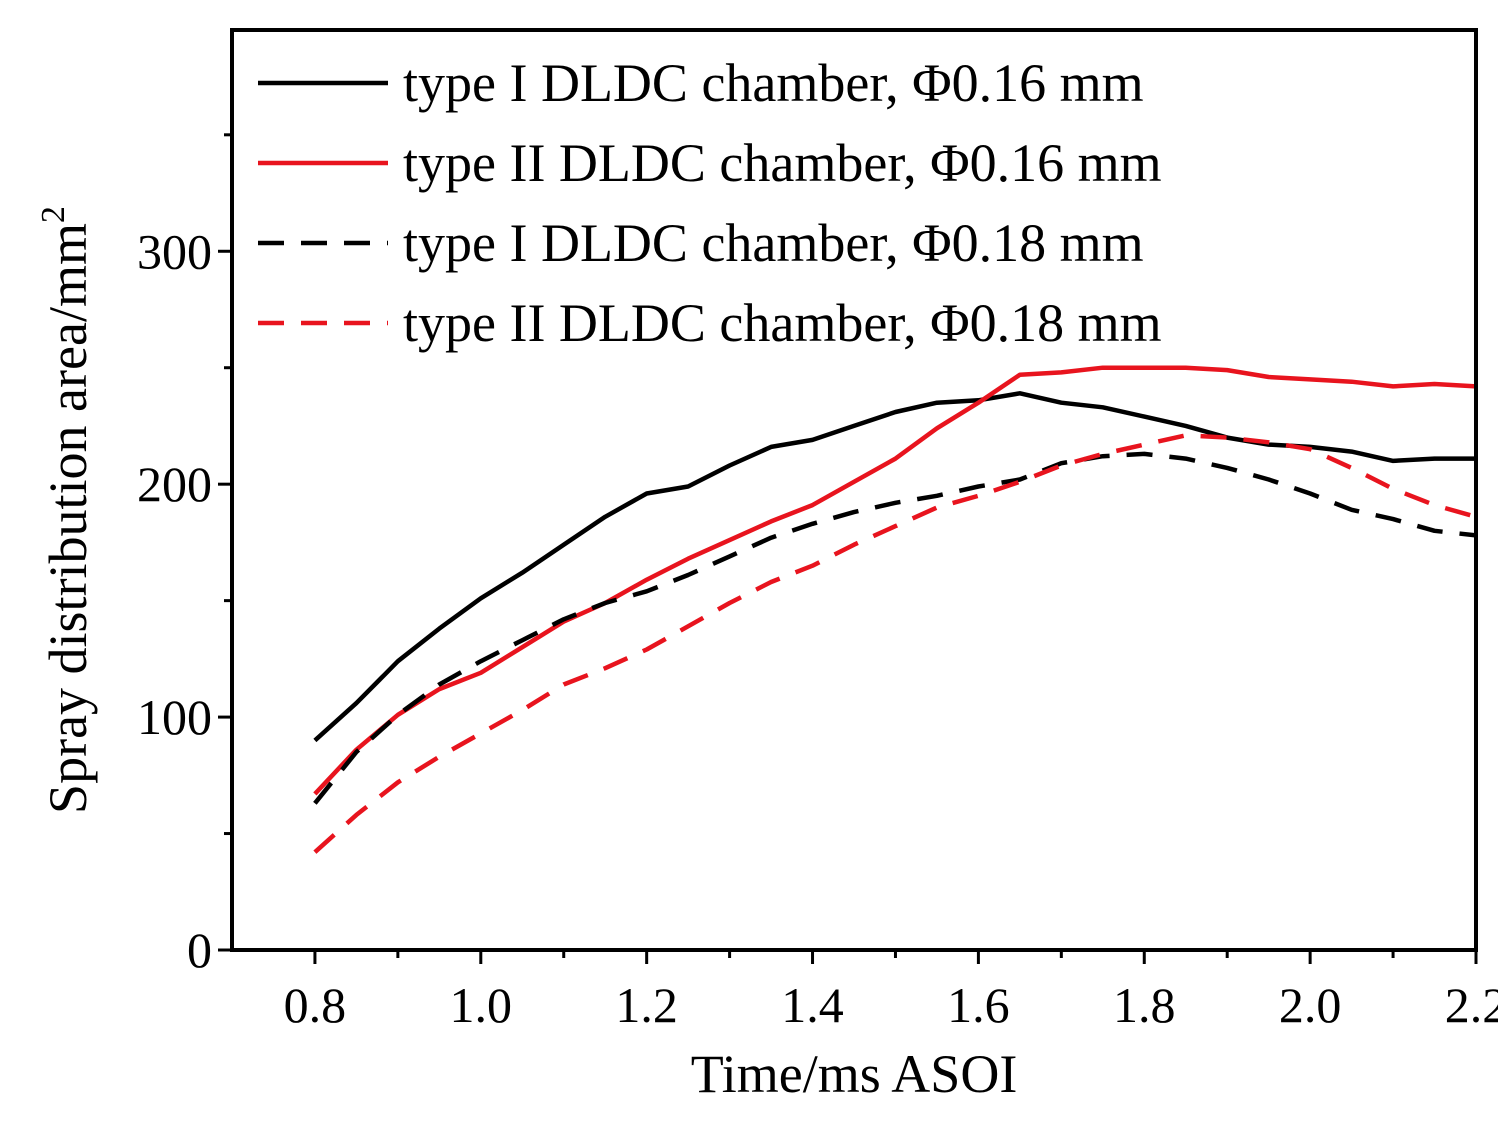 Image resolution: width=1498 pixels, height=1122 pixels. What do you see at coordinates (773, 83) in the screenshot?
I see `legend-label-1: type I DLDC chamber, Φ0.16 mm` at bounding box center [773, 83].